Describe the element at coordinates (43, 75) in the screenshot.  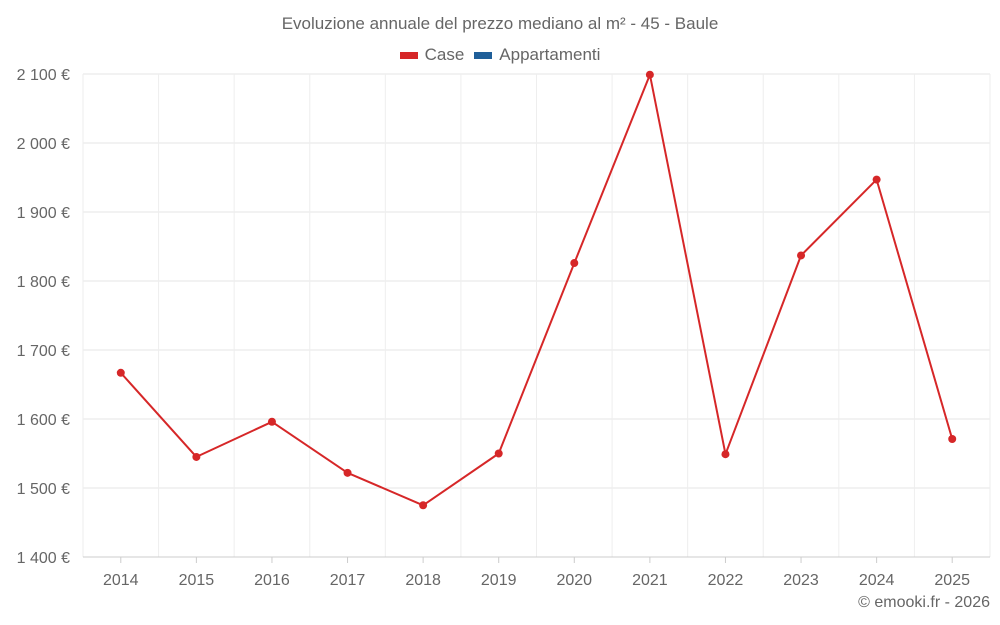
I see `y-tick-label: 2 100 €` at that location.